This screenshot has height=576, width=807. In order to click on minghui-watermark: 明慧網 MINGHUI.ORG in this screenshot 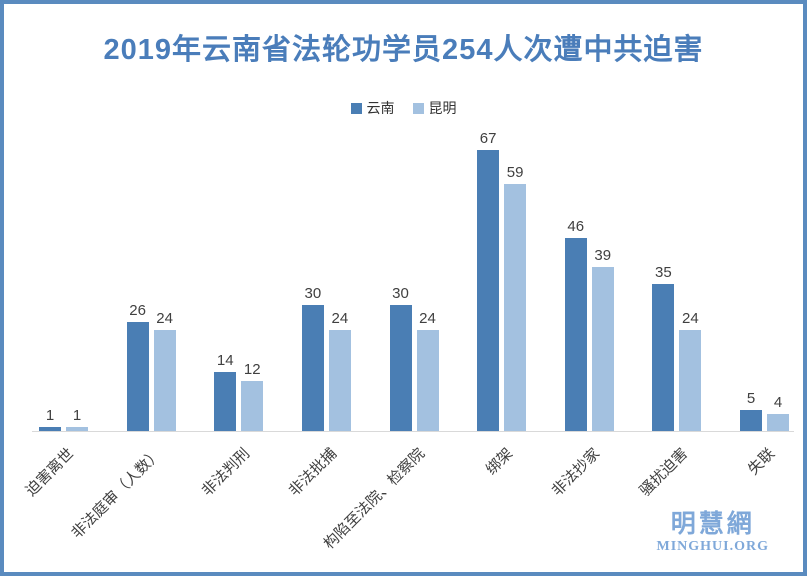, I will do `click(713, 532)`.